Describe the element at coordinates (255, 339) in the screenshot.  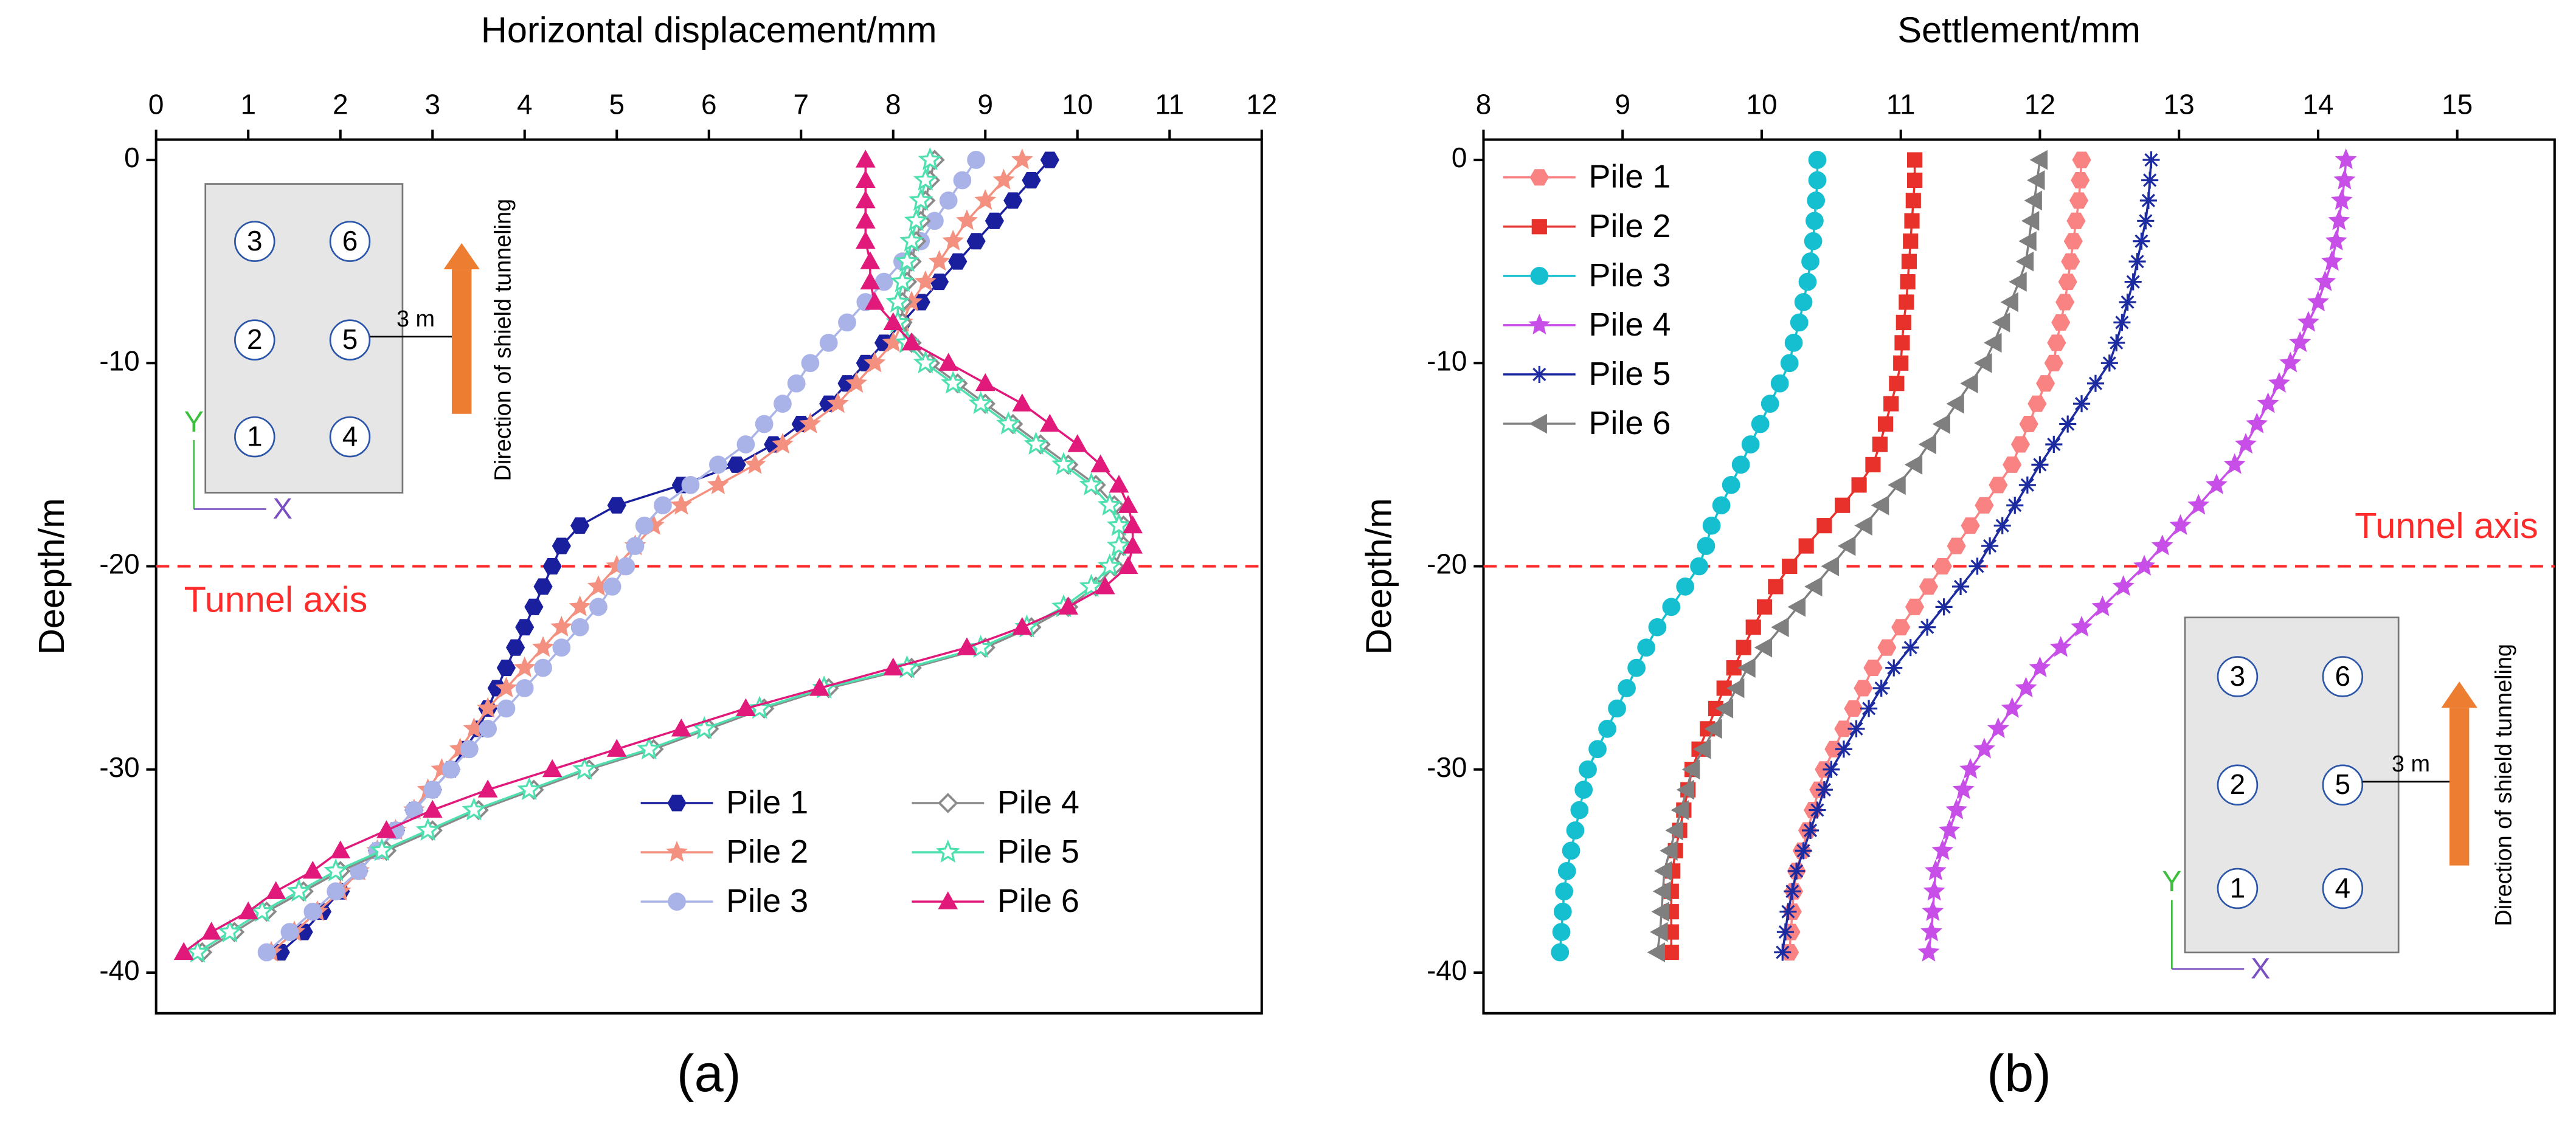
I see `pile-label: 2` at that location.